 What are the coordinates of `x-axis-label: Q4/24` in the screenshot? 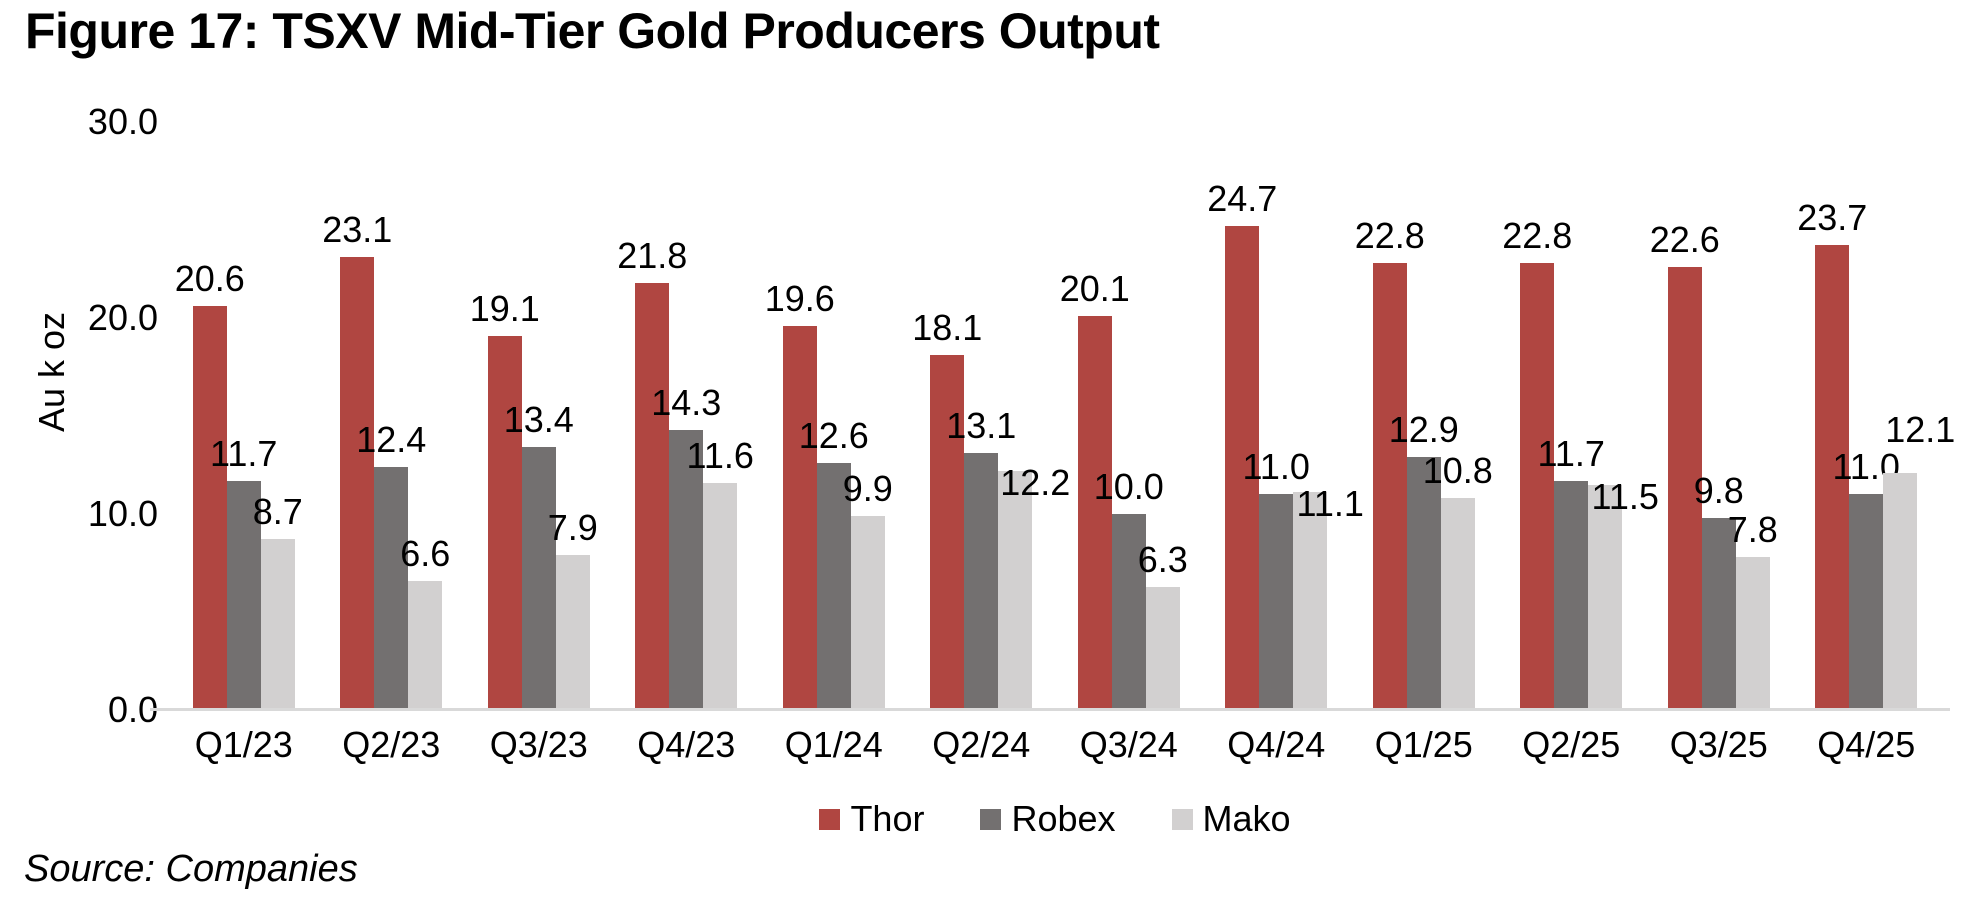 It's located at (1276, 744).